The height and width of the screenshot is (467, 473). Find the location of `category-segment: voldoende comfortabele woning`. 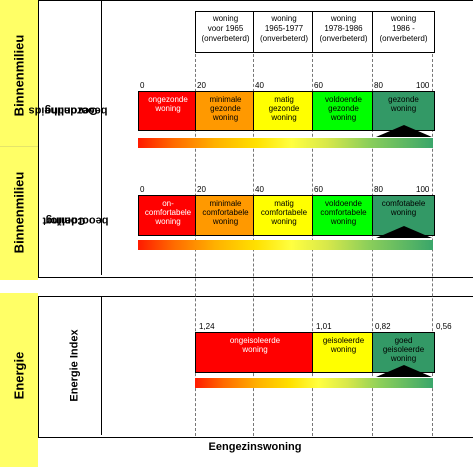

category-segment: voldoende comfortabele woning is located at coordinates (343, 215).